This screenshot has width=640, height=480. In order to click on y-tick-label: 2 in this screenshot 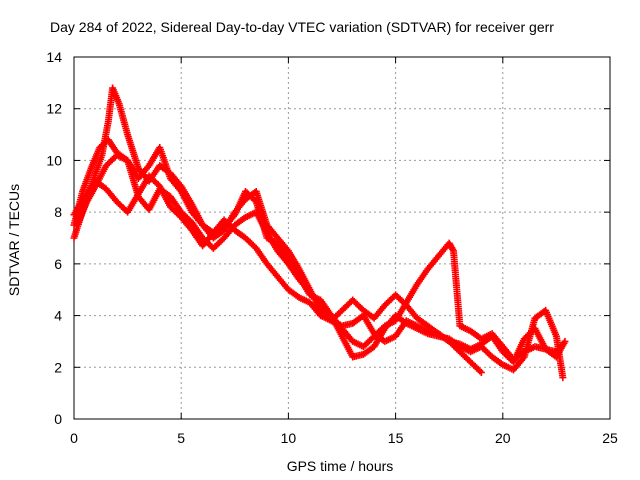, I will do `click(58, 367)`.